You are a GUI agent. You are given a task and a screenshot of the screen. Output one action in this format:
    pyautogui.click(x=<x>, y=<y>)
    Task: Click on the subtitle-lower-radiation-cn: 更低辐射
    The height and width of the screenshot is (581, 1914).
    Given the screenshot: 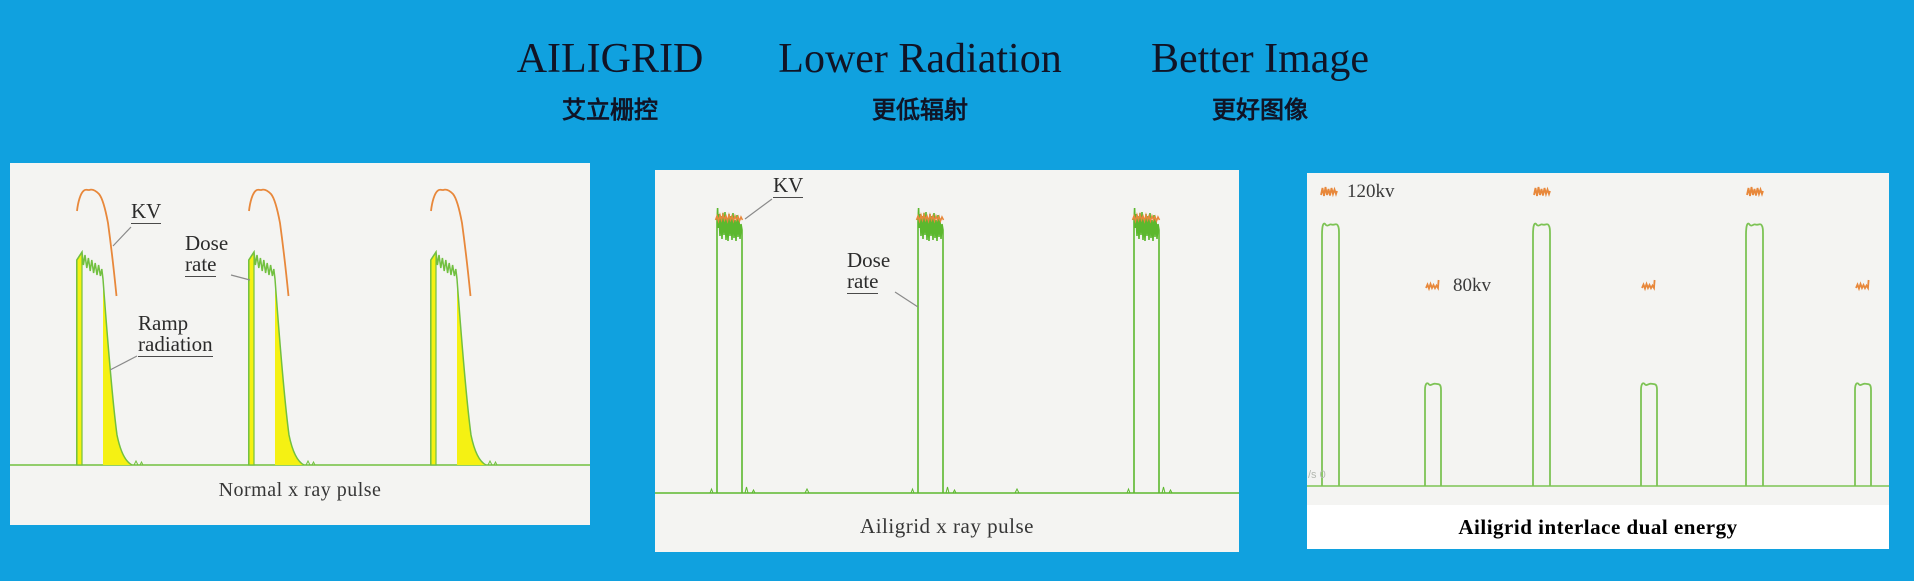 What is the action you would take?
    pyautogui.click(x=919, y=110)
    